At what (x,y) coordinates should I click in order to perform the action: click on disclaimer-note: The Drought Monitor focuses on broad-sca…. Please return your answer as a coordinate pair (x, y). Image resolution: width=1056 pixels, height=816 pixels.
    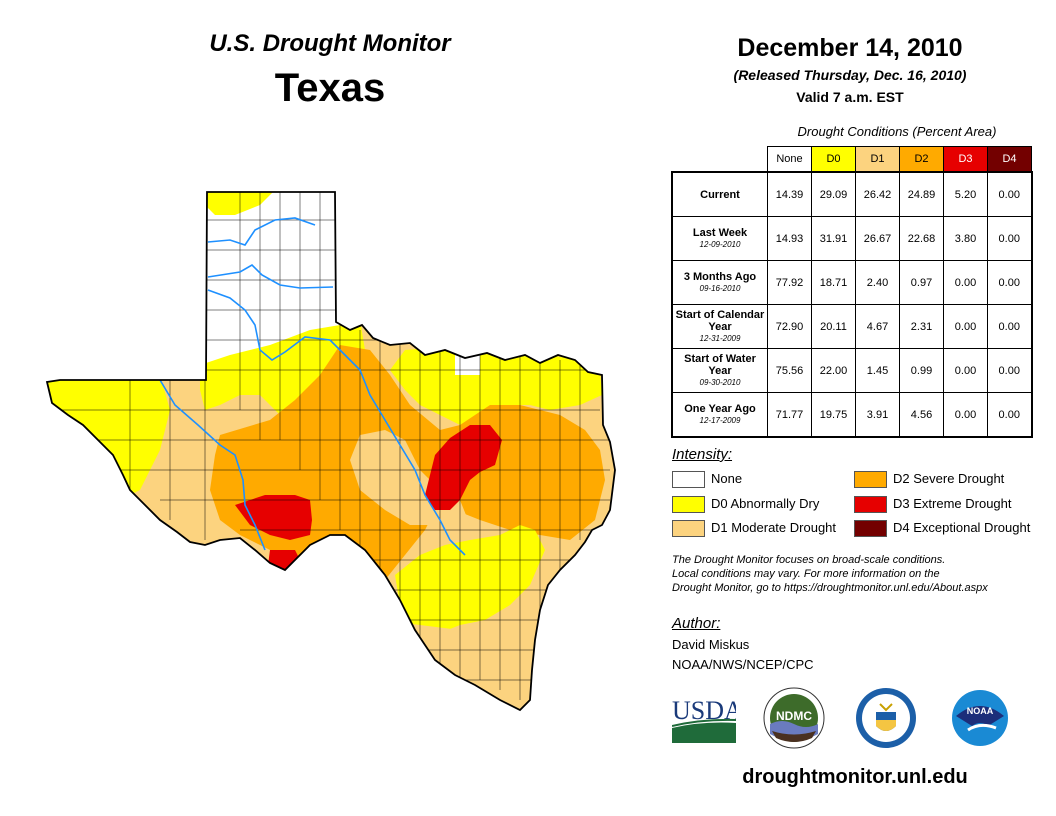
    Looking at the image, I should click on (830, 574).